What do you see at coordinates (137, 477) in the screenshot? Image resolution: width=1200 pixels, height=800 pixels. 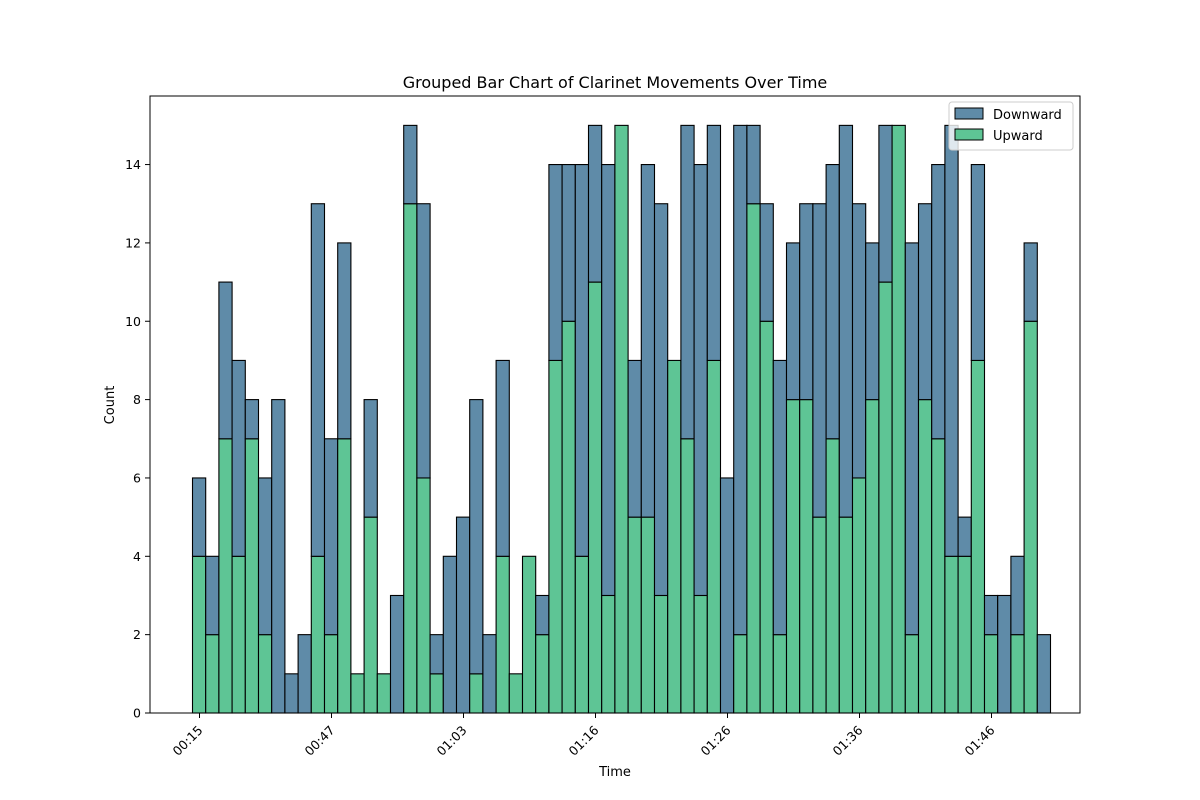 I see `y-tick-label: 6` at bounding box center [137, 477].